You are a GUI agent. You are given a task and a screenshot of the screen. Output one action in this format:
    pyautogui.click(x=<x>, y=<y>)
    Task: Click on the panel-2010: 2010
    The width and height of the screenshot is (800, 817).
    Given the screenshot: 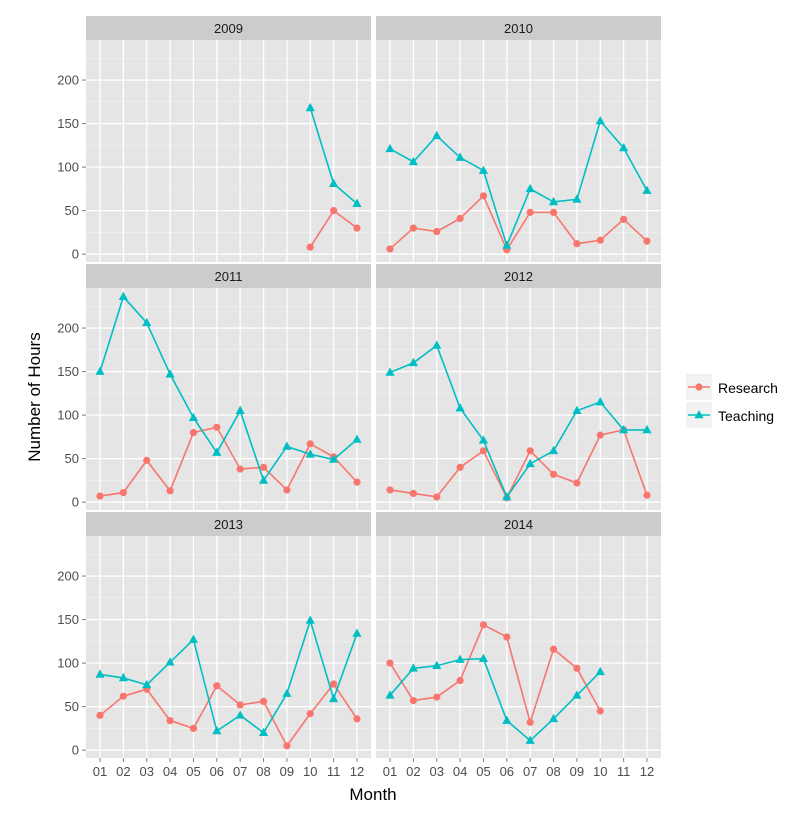 What is the action you would take?
    pyautogui.click(x=518, y=139)
    